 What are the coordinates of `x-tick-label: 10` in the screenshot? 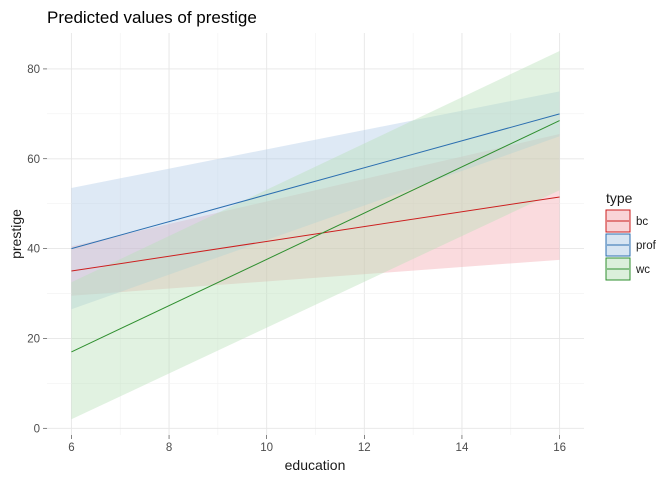 It's located at (266, 448).